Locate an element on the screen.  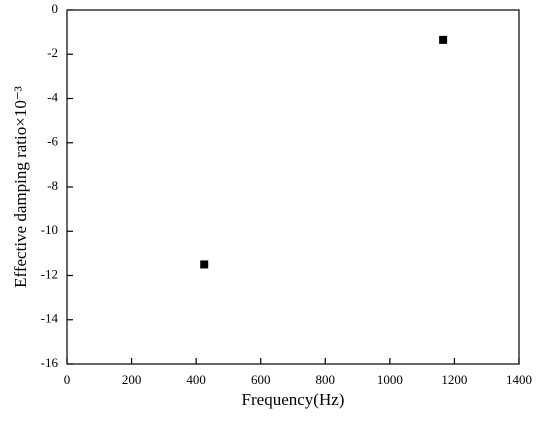
x-tick-label: 400 is located at coordinates (196, 379).